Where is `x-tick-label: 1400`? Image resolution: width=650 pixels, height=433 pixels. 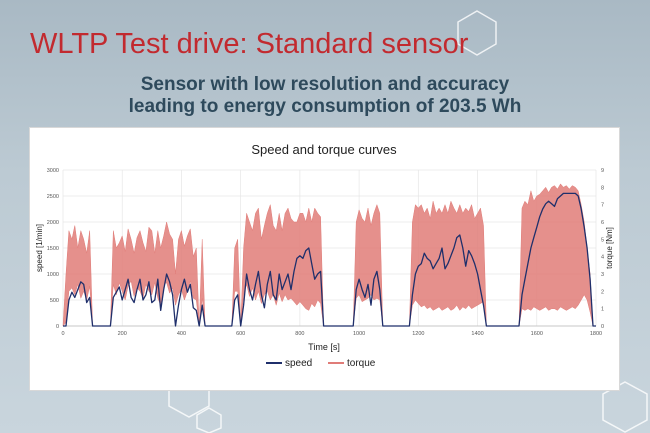
x-tick-label: 1400 is located at coordinates (477, 334).